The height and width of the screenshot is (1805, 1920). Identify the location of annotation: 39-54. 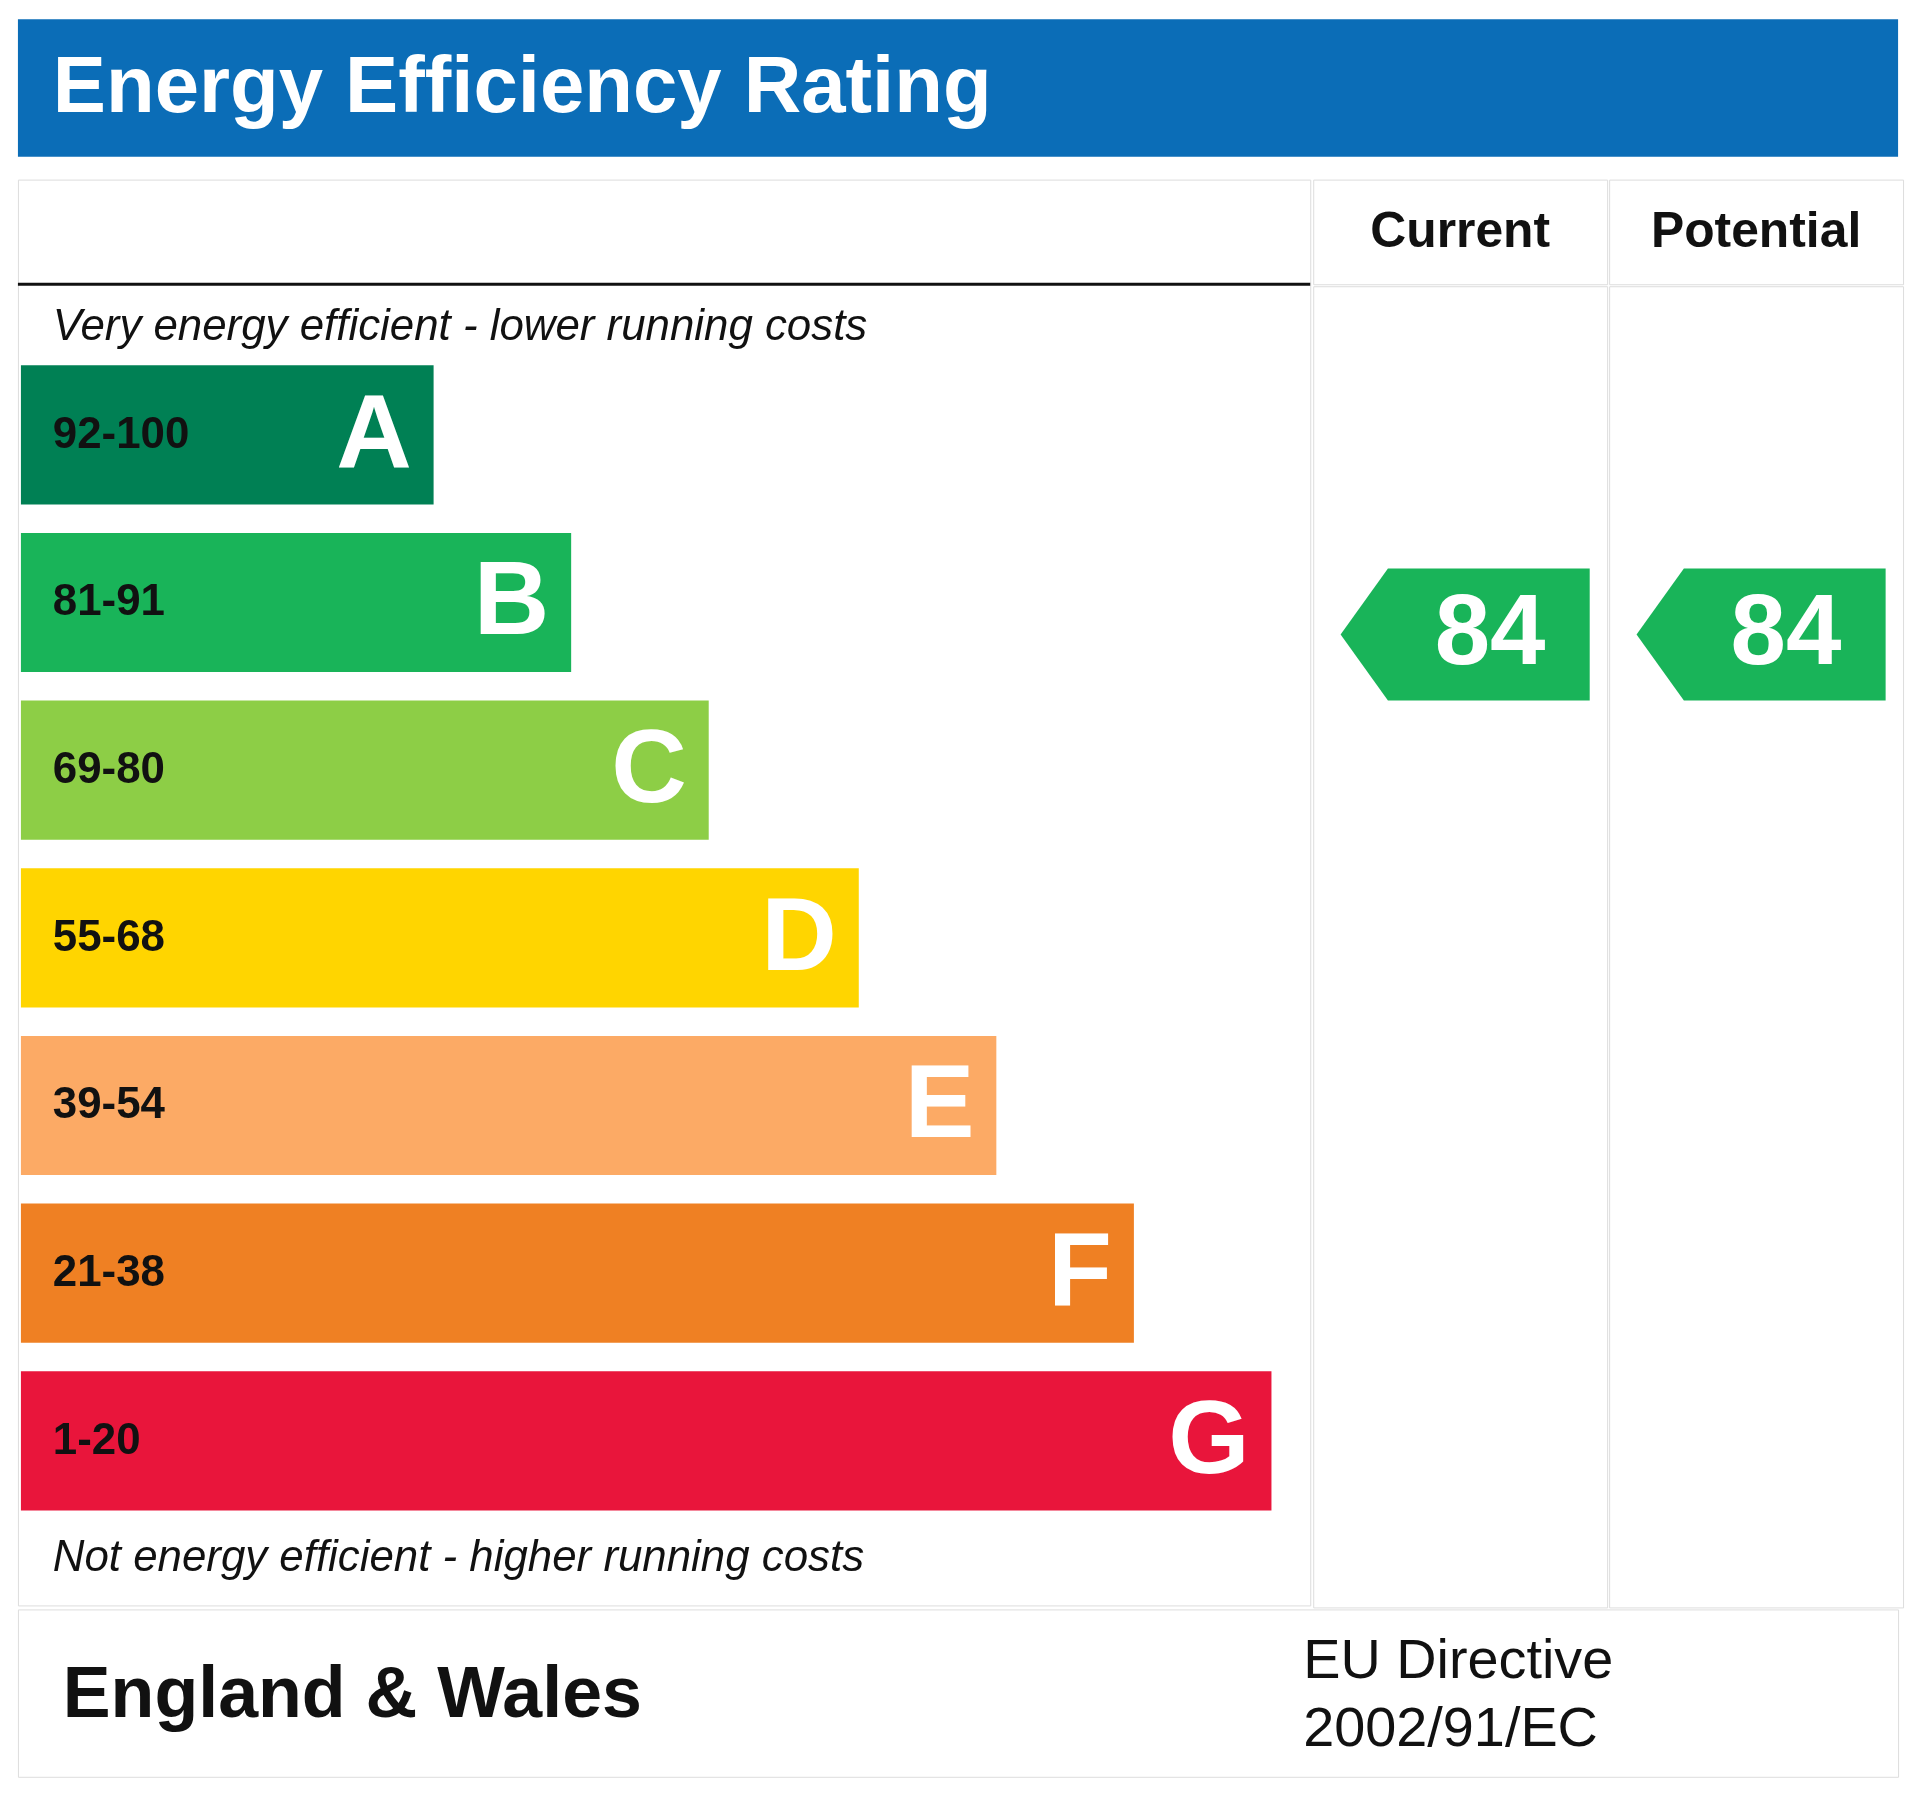
(109, 1103).